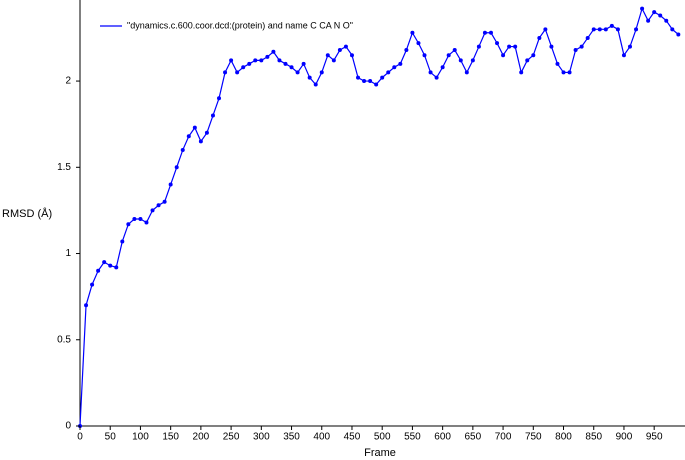 Image resolution: width=685 pixels, height=460 pixels. Describe the element at coordinates (140, 437) in the screenshot. I see `x-tick-label: 100` at that location.